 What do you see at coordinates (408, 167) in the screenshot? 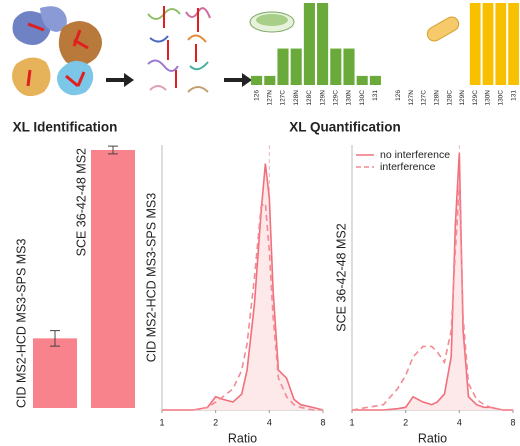
I see `legend-label: interference` at bounding box center [408, 167].